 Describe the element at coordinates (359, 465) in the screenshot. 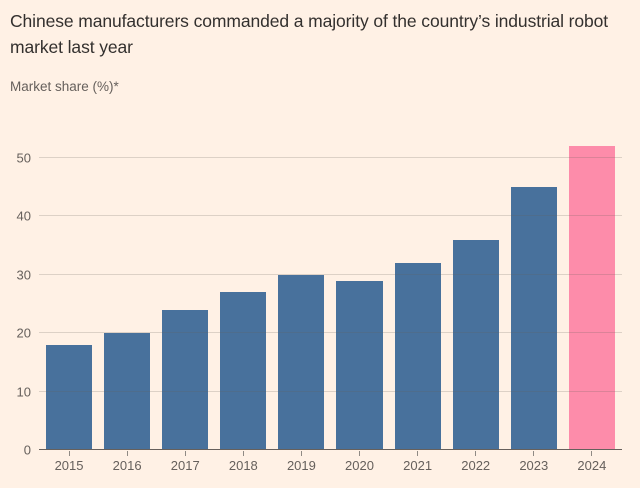

I see `x-tick-label: 2020` at that location.